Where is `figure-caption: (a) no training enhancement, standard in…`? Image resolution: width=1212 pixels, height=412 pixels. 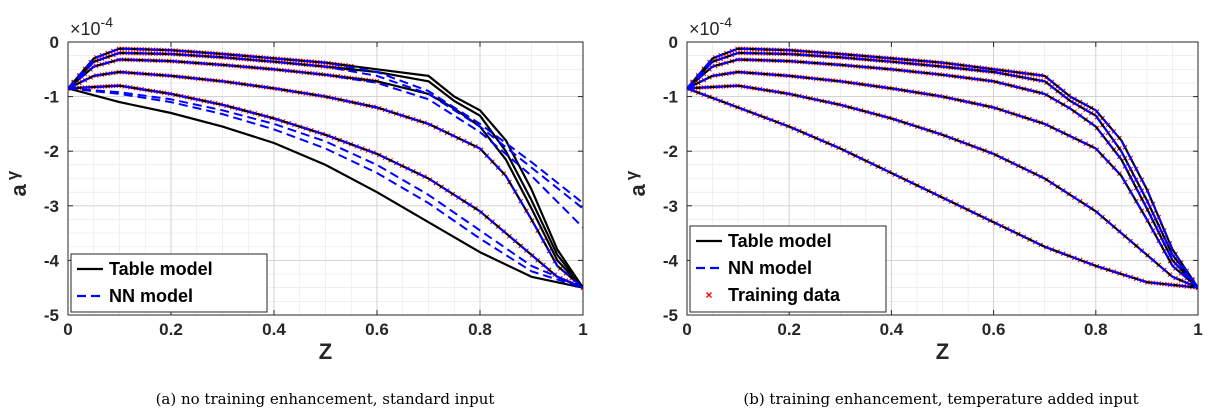
figure-caption: (a) no training enhancement, standard in… is located at coordinates (325, 399).